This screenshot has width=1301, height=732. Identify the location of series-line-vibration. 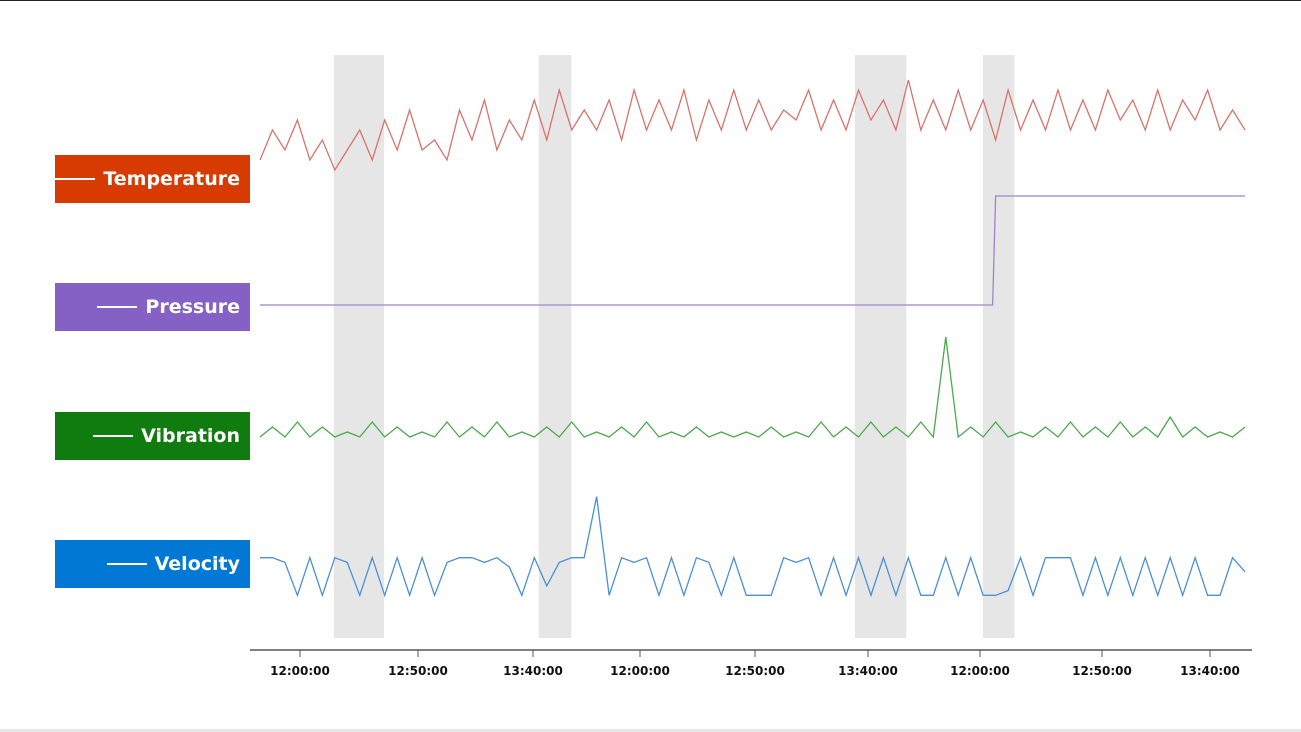
(752, 387).